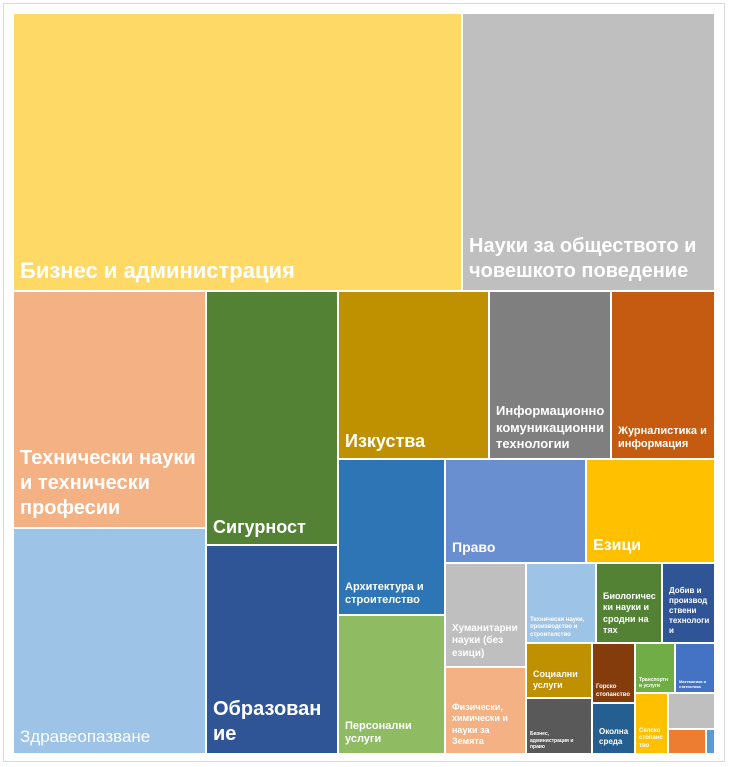  What do you see at coordinates (108, 483) in the screenshot?
I see `treemap-tile-label: Технически науки и технически професии` at bounding box center [108, 483].